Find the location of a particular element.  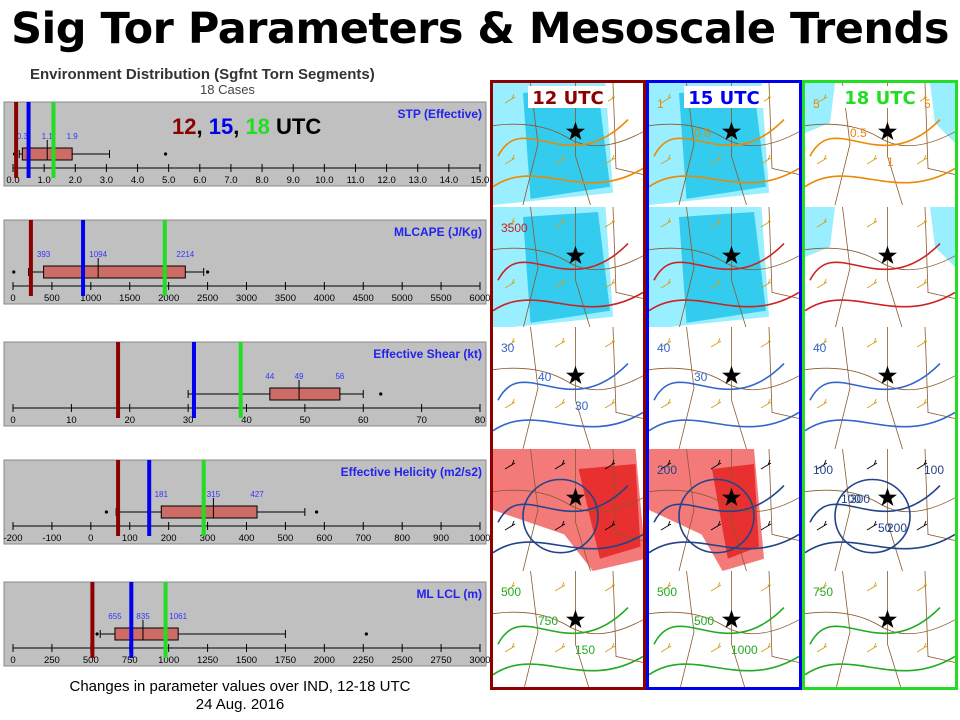

value-label: 56 is located at coordinates (339, 376).